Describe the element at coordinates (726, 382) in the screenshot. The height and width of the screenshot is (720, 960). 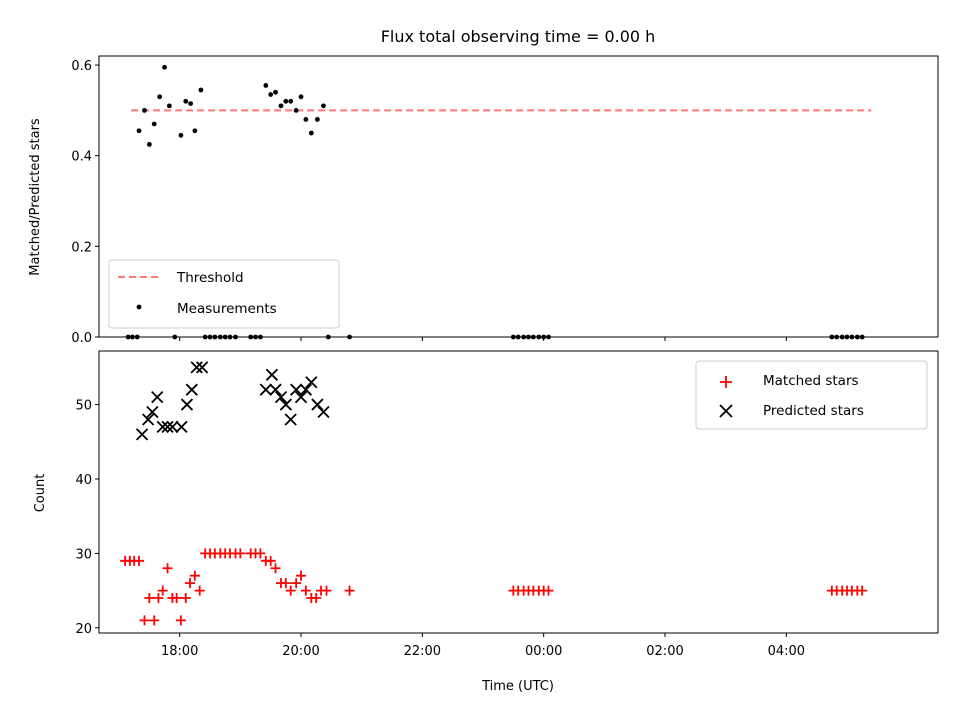
I see `matched-stars-legend-swatch` at that location.